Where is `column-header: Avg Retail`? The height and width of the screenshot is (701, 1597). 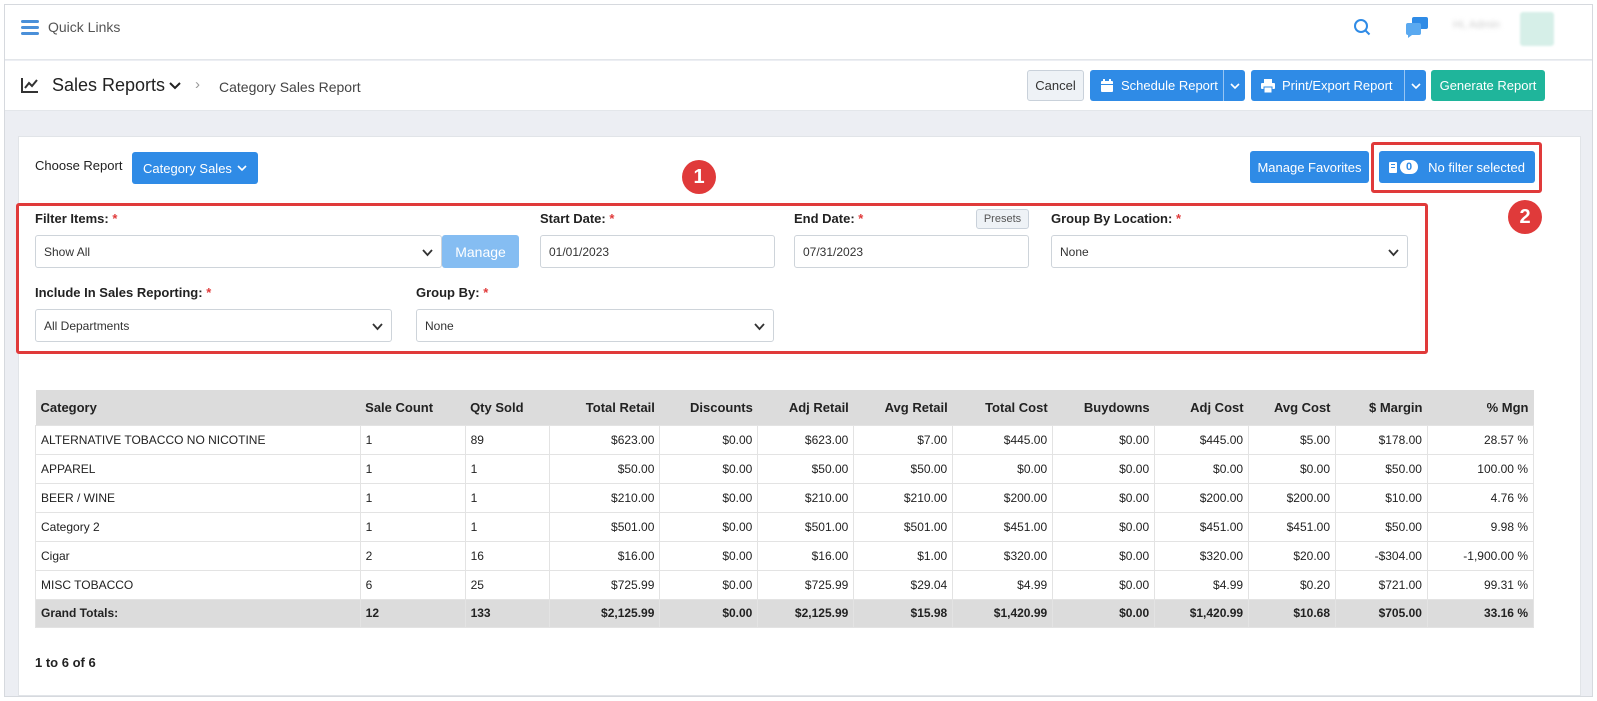 column-header: Avg Retail is located at coordinates (903, 407).